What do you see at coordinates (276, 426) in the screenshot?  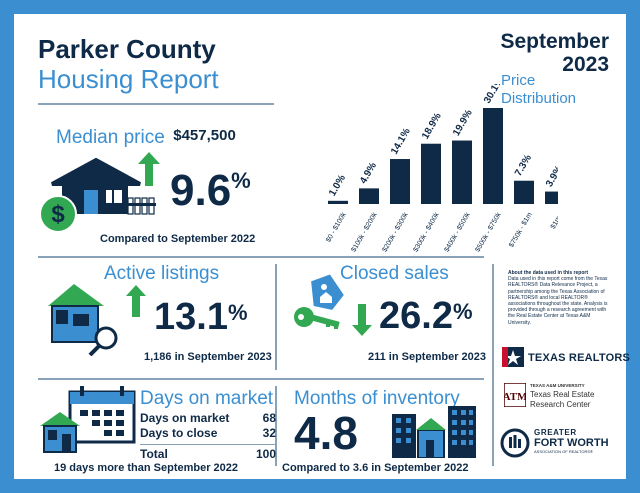 I see `divider-dom-inventory` at bounding box center [276, 426].